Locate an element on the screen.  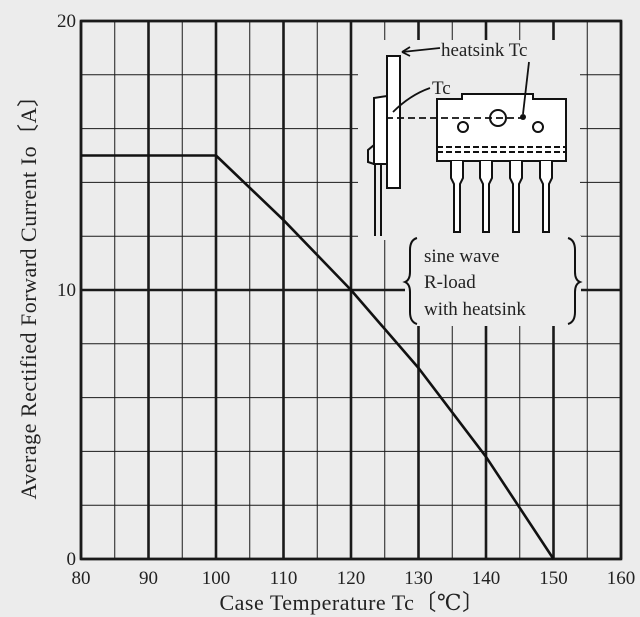
measurement-lines is located at coordinates (458, 82).